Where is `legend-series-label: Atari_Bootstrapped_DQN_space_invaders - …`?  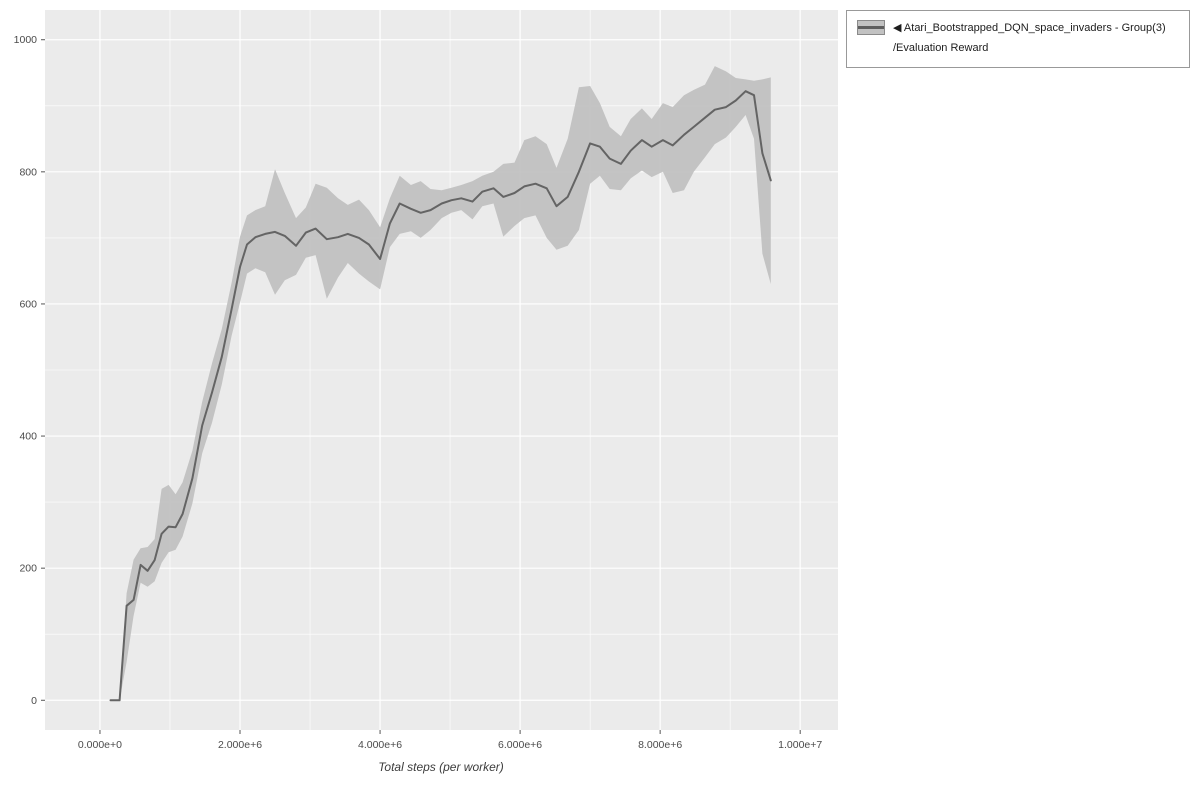 legend-series-label: Atari_Bootstrapped_DQN_space_invaders - … is located at coordinates (1034, 28).